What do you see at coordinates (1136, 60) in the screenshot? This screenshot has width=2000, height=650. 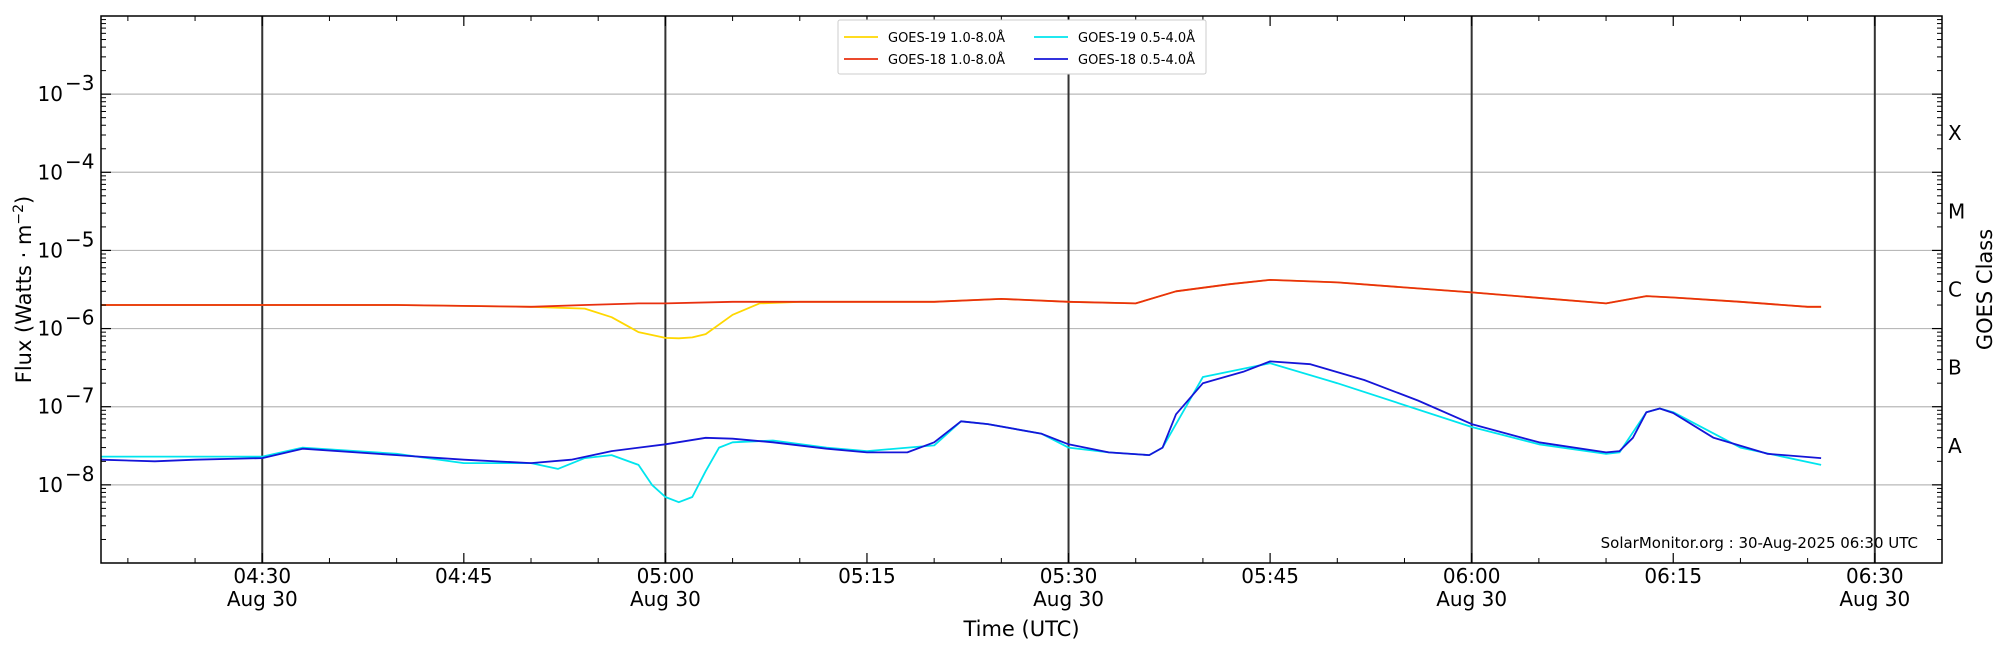 I see `legend-label: GOES-18 0.5-4.0Å` at bounding box center [1136, 60].